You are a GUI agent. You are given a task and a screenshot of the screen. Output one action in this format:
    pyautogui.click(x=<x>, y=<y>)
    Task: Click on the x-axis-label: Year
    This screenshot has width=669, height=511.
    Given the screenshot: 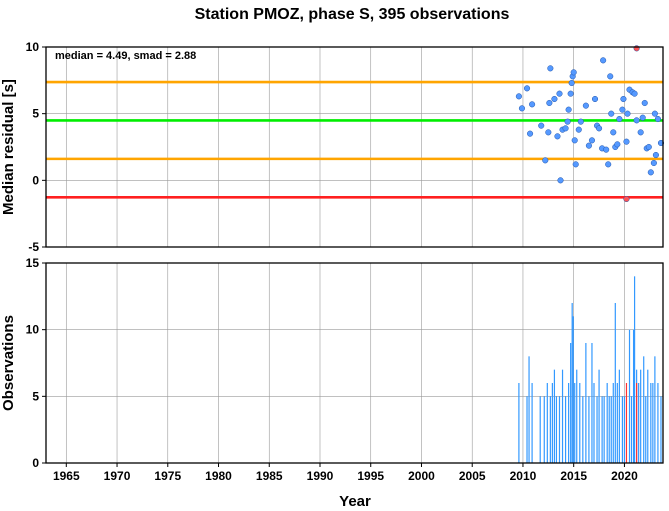 What is the action you would take?
    pyautogui.click(x=355, y=501)
    